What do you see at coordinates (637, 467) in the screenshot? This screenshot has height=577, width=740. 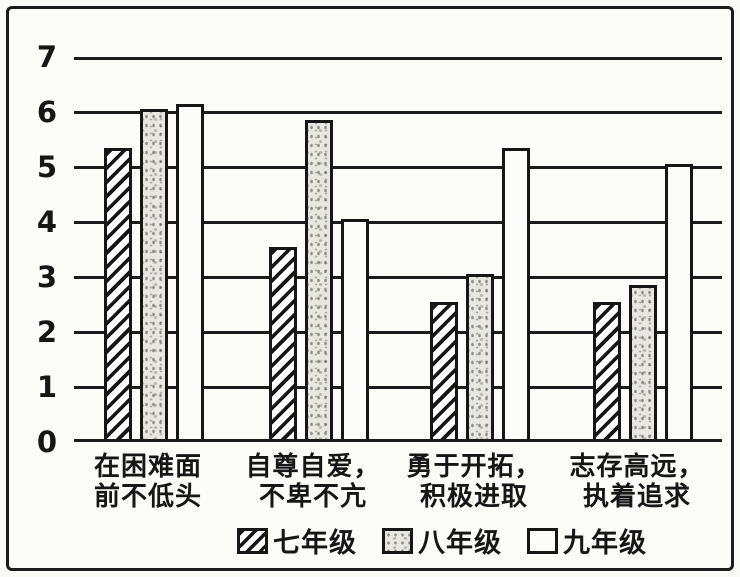 I see `category-label-line-1: 志存高远，` at bounding box center [637, 467].